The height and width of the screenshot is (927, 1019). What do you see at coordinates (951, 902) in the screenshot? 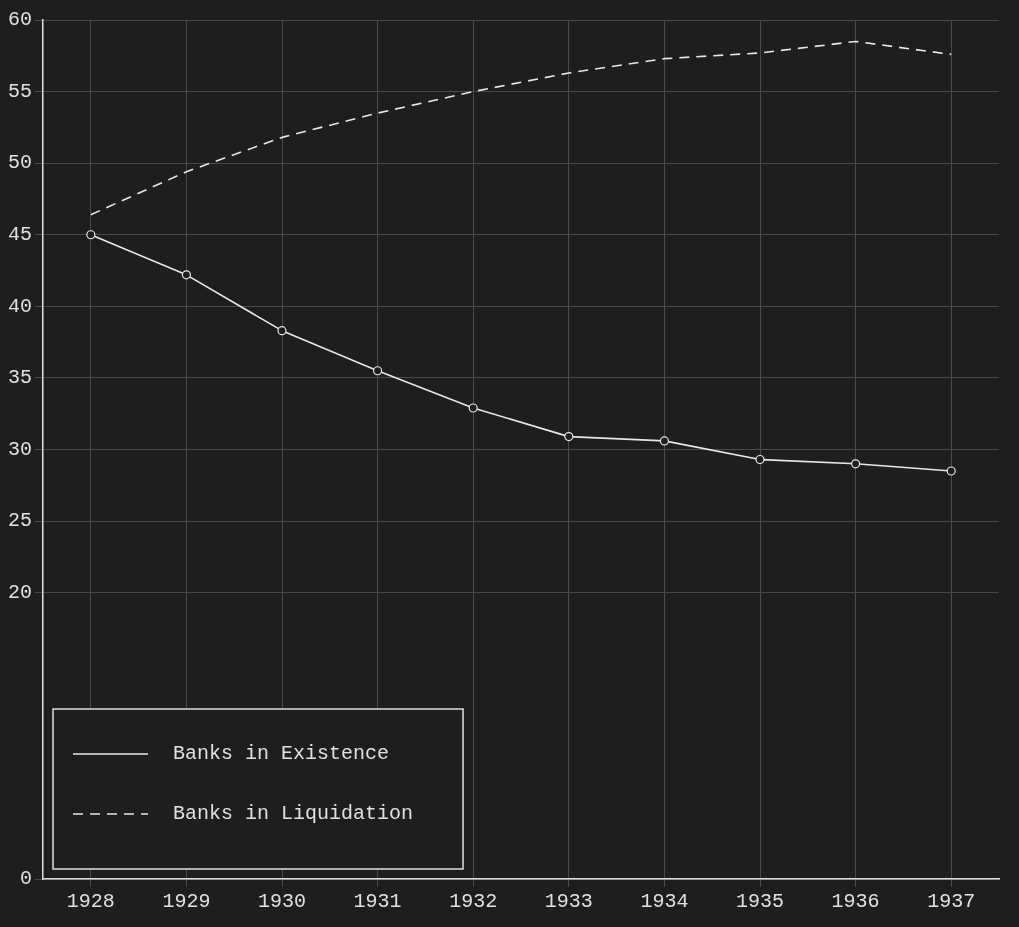
I see `x-tick-label: 1937` at bounding box center [951, 902].